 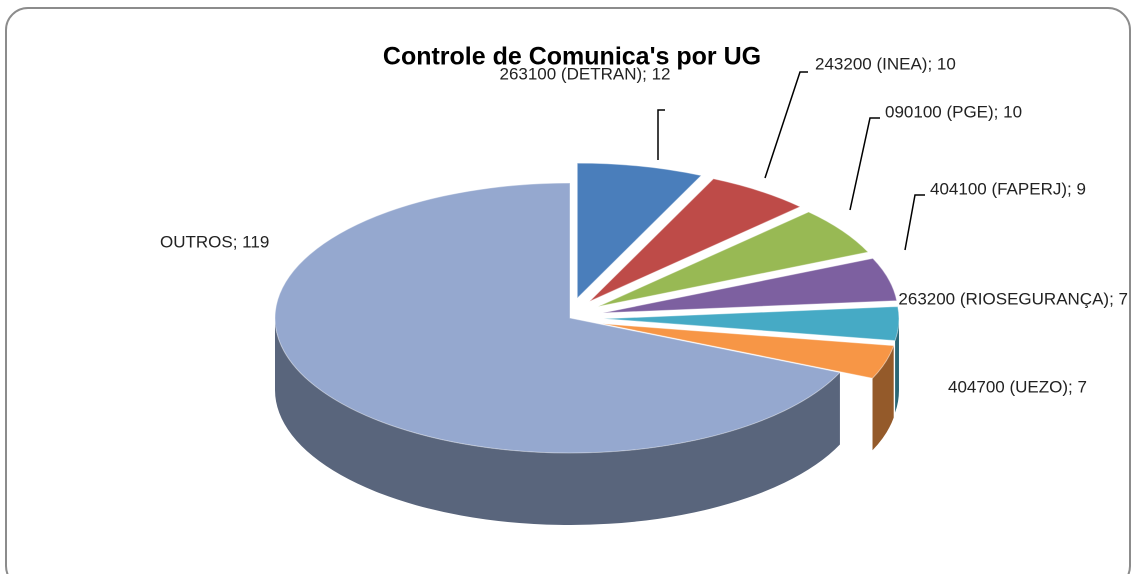 I want to click on chart-title: Controle de Comunica's por UG, so click(x=572, y=57).